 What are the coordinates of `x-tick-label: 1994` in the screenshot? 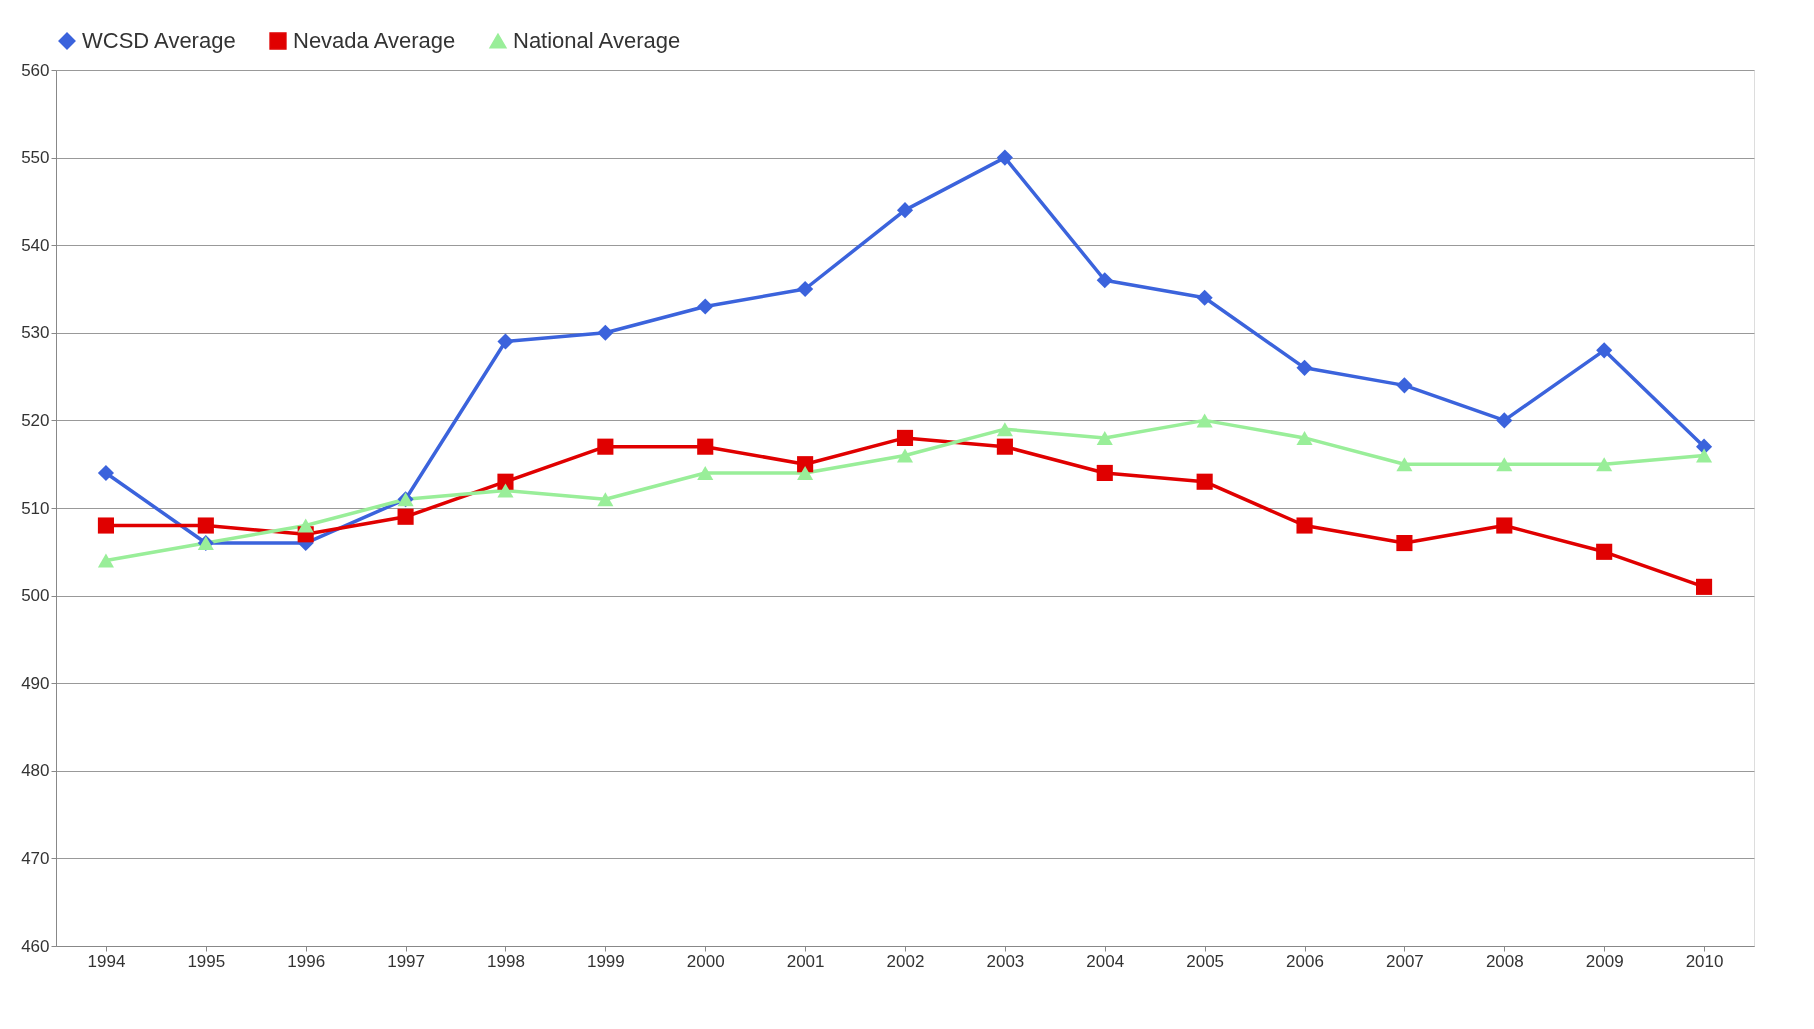 It's located at (106, 961).